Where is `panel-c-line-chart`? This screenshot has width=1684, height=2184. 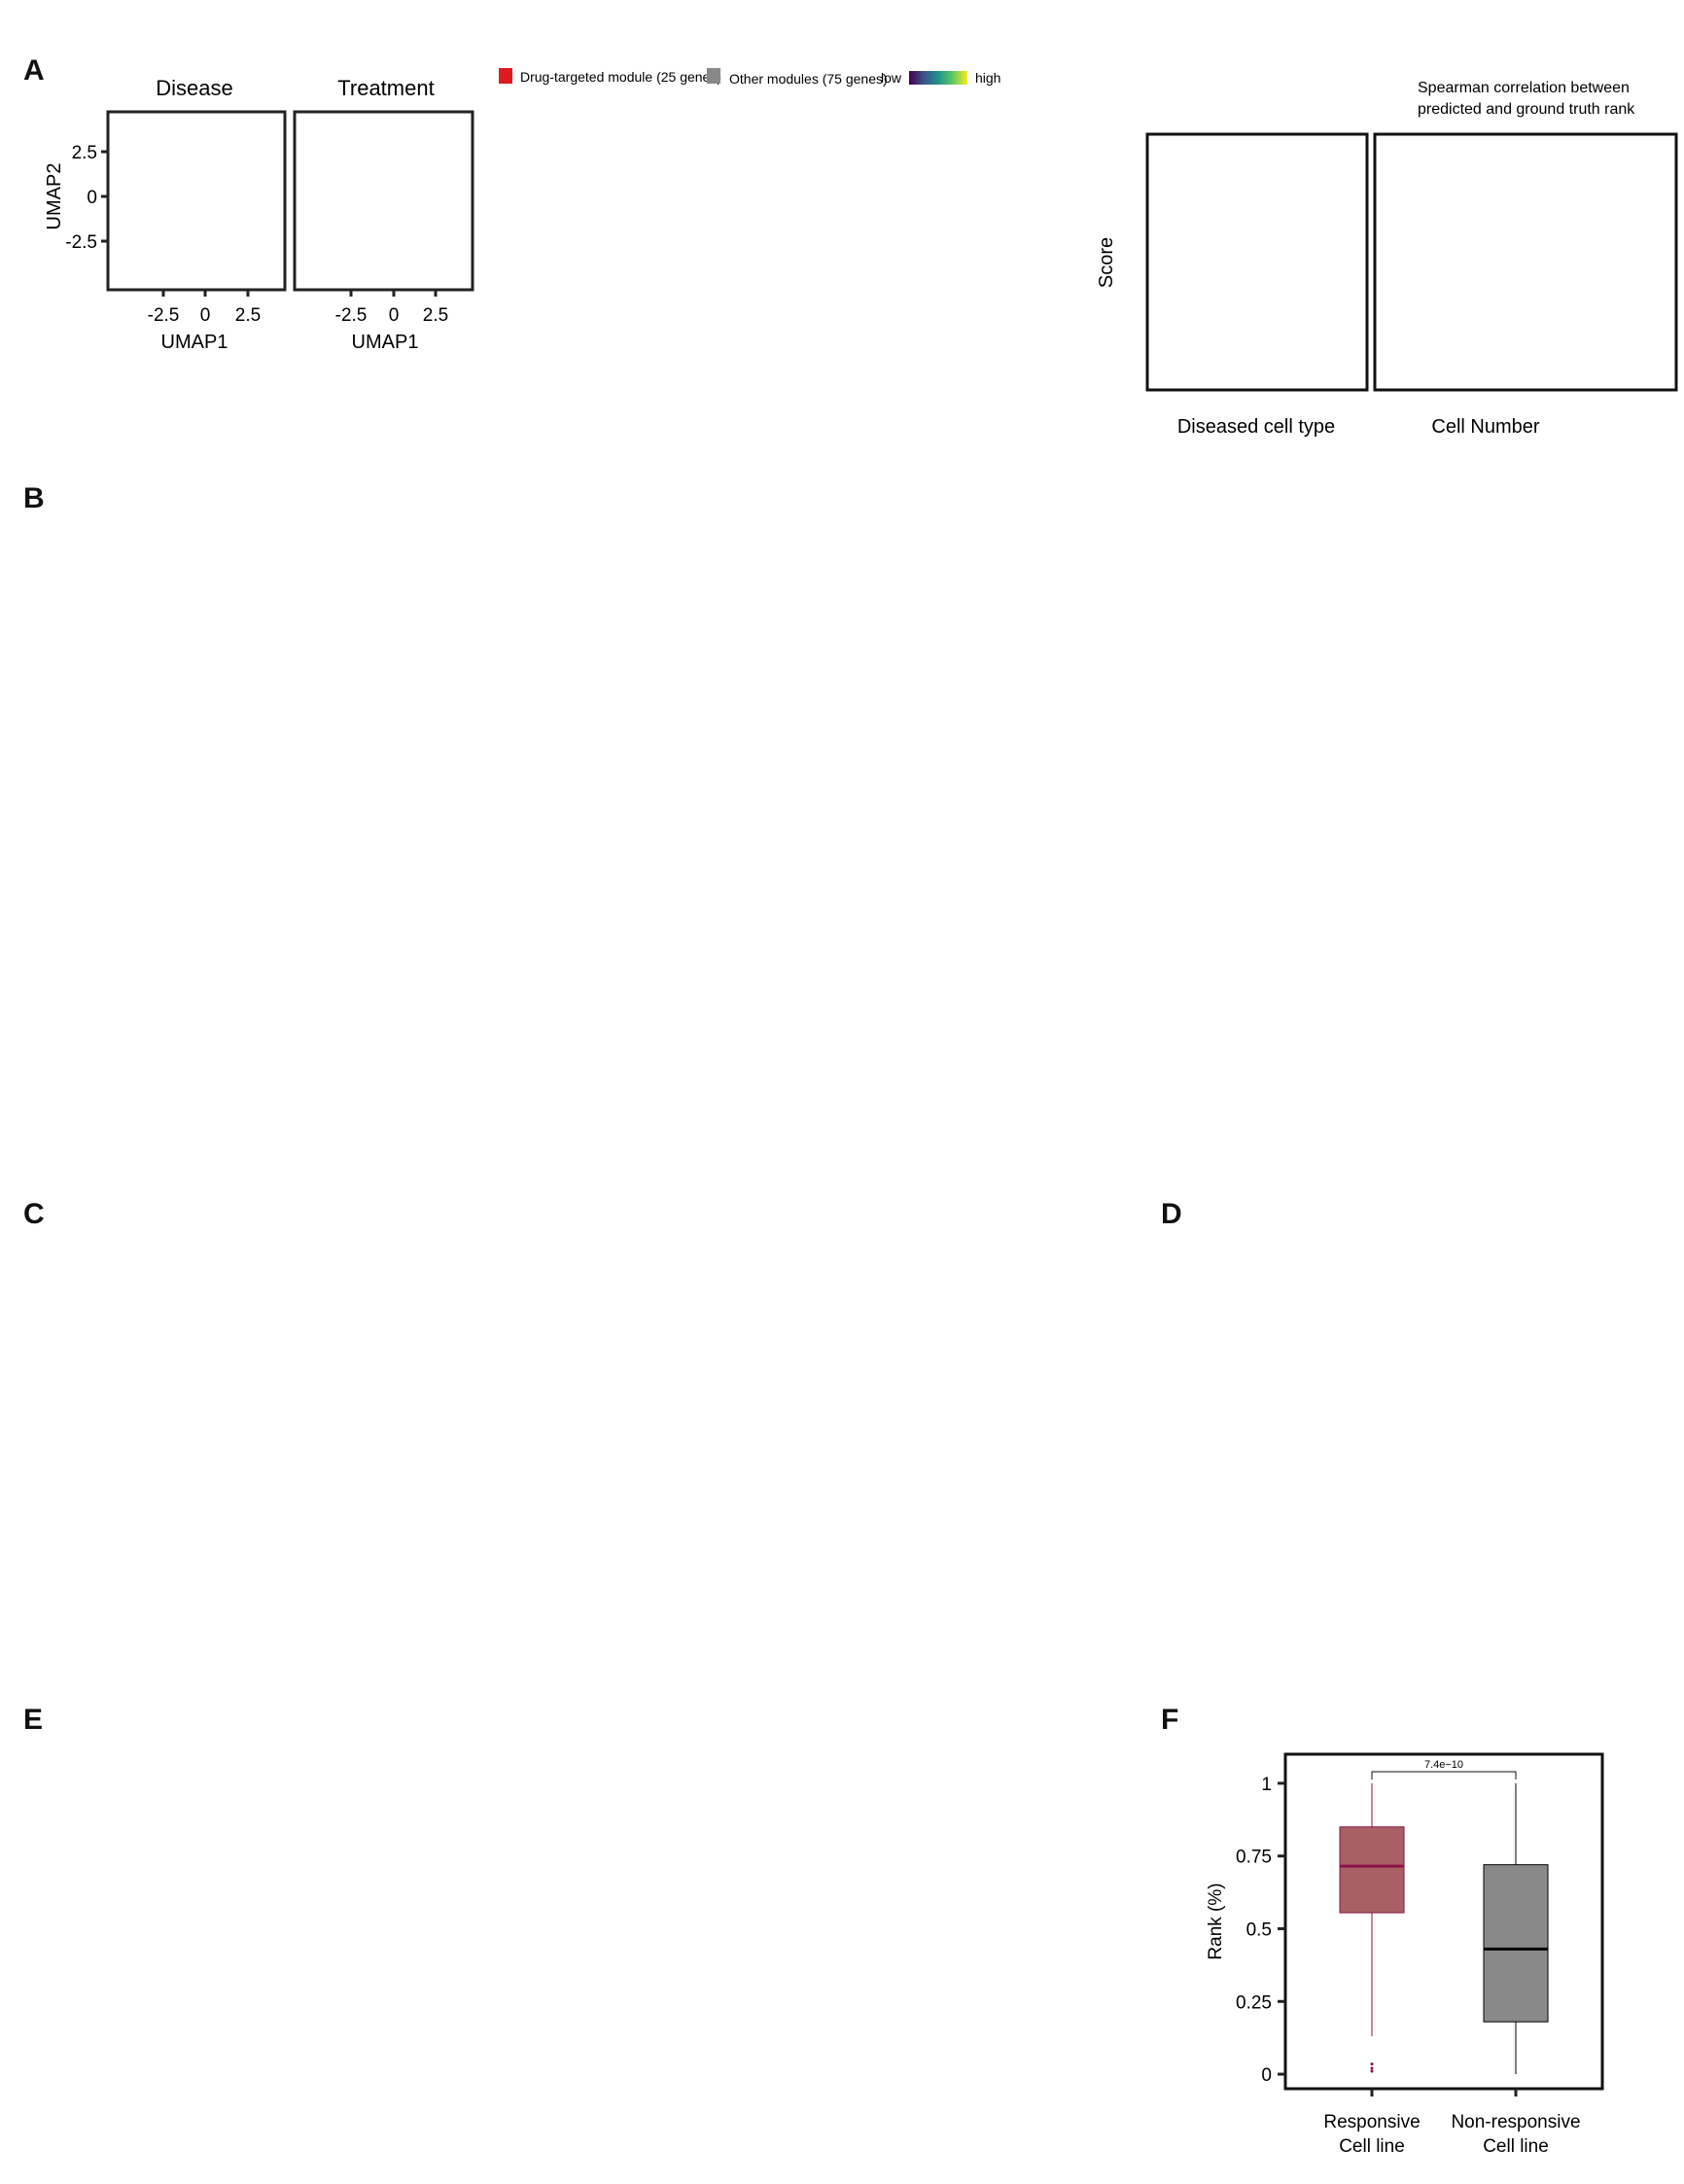 panel-c-line-chart is located at coordinates (573, 1429).